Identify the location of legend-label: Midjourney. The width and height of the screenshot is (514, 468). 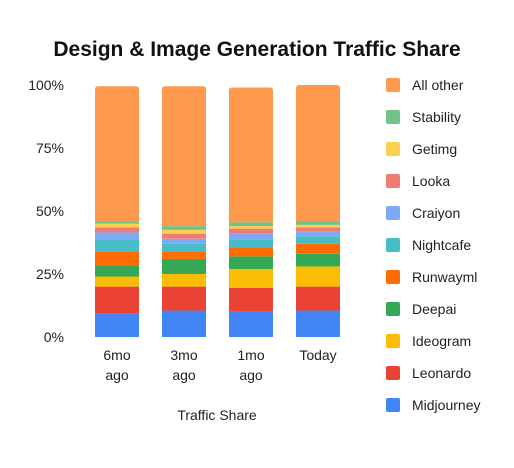
(446, 405).